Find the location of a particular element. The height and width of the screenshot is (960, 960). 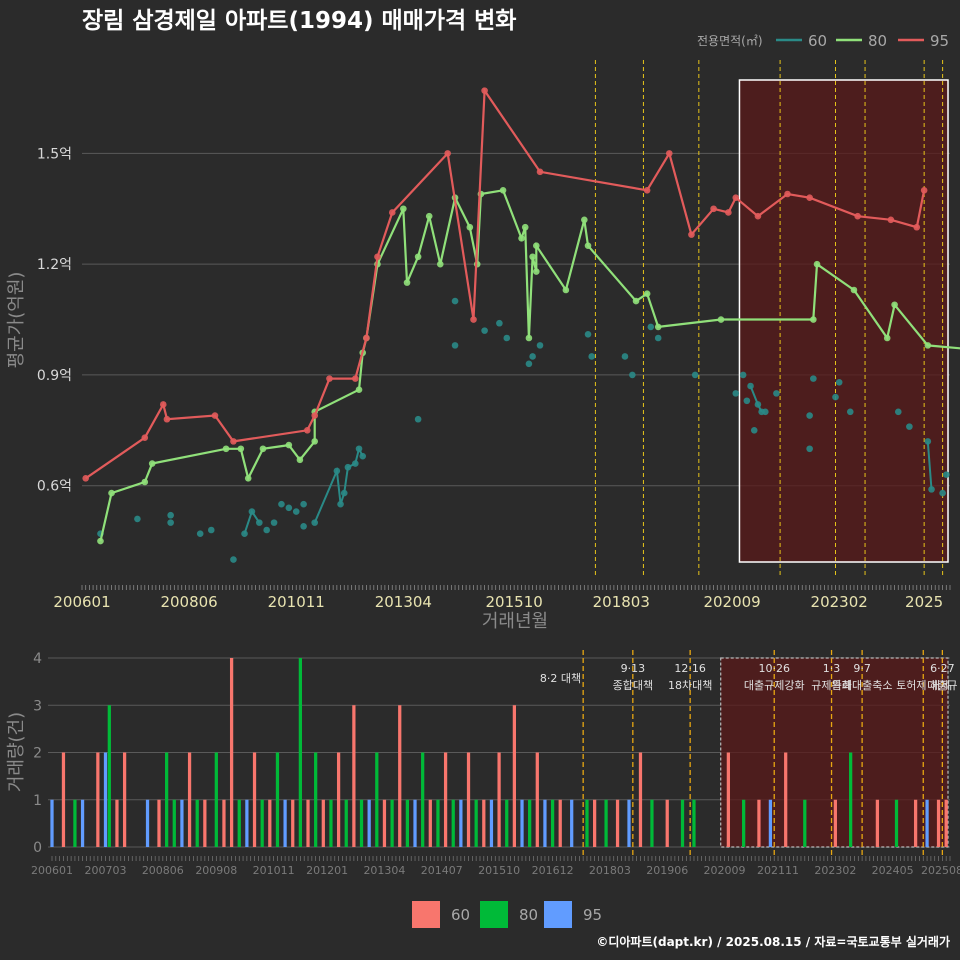

top-highlight-rect is located at coordinates (843, 321).